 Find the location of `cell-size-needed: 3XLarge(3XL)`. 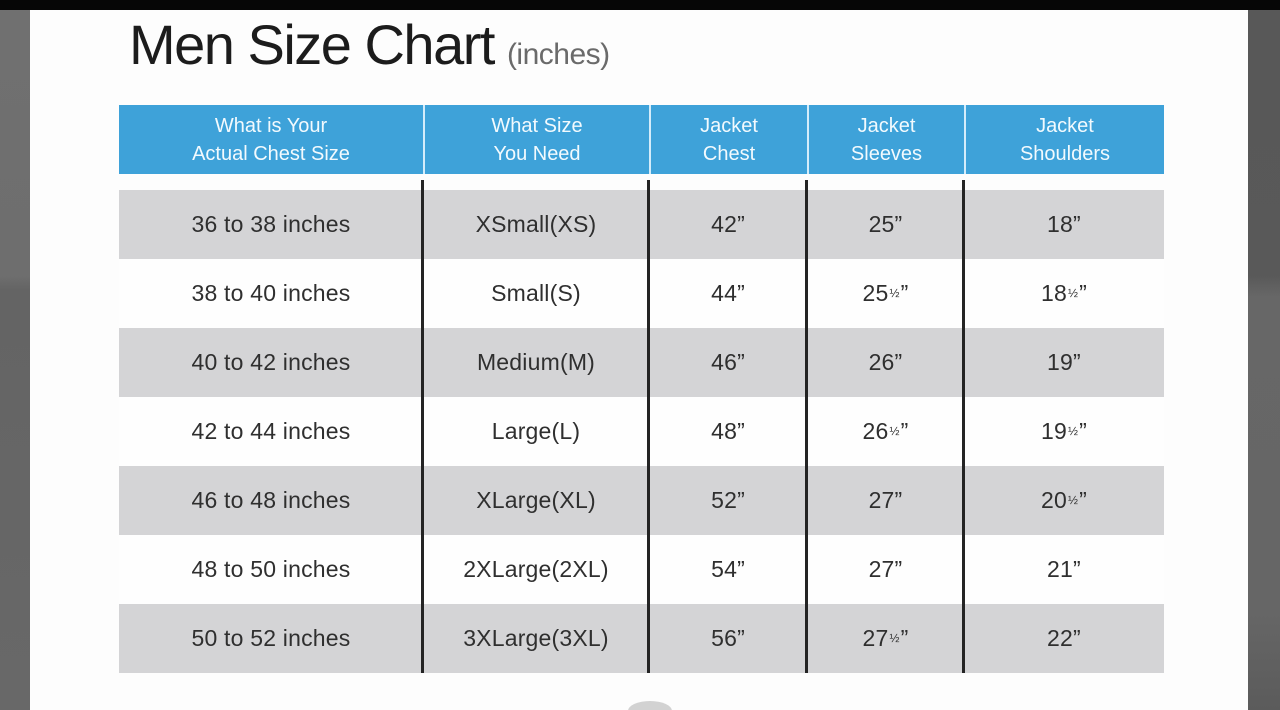

cell-size-needed: 3XLarge(3XL) is located at coordinates (536, 638).